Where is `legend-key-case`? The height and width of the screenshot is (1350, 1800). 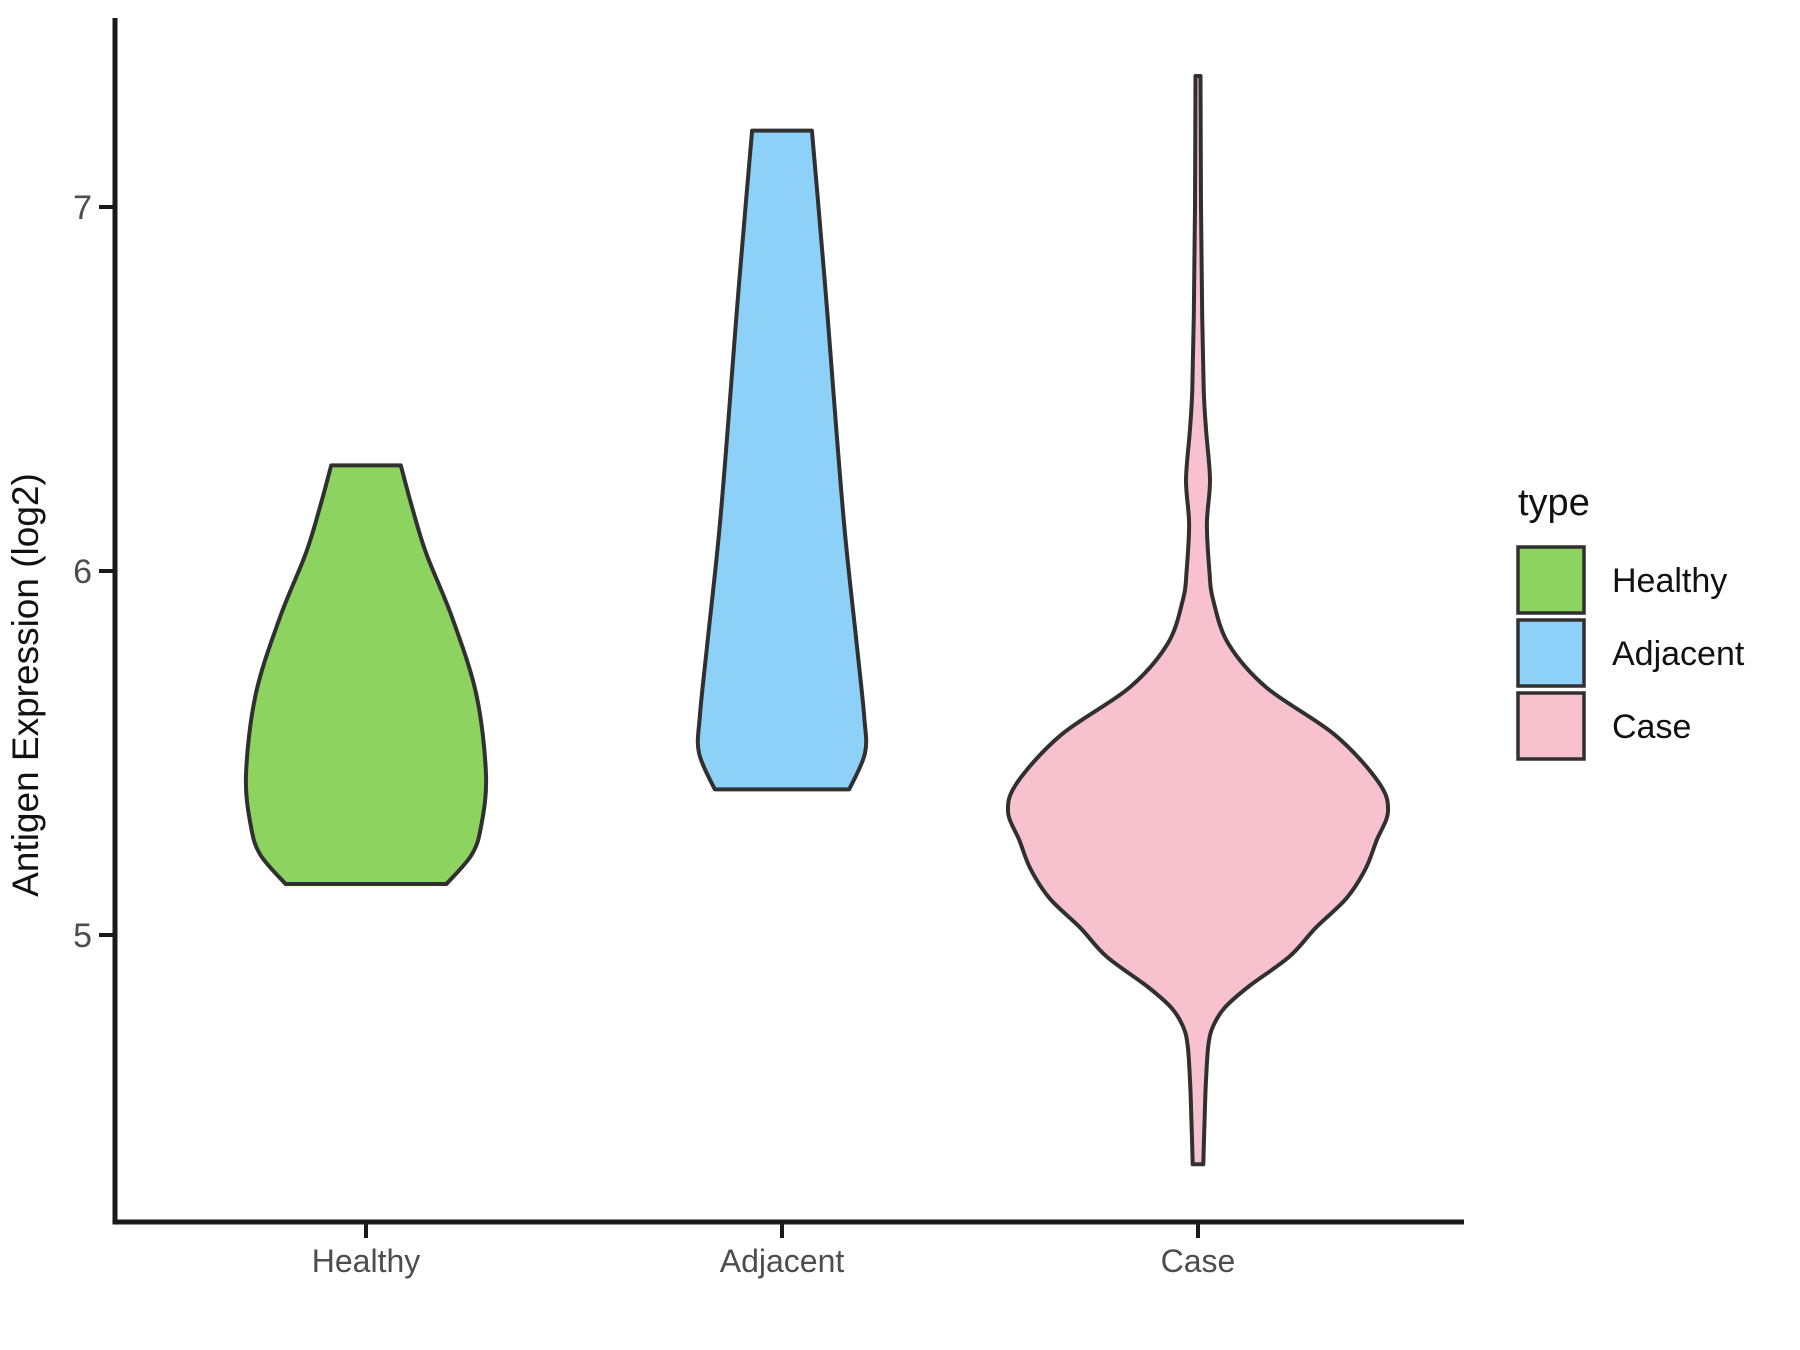
legend-key-case is located at coordinates (1551, 726).